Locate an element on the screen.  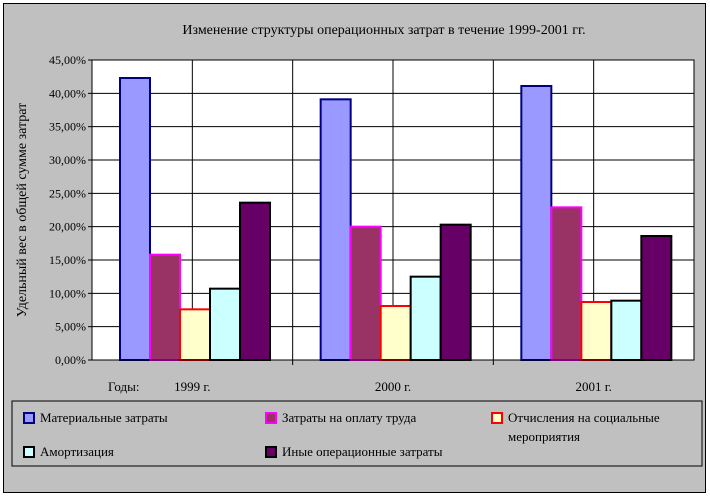
x-tick-label: 2001 г. is located at coordinates (593, 386).